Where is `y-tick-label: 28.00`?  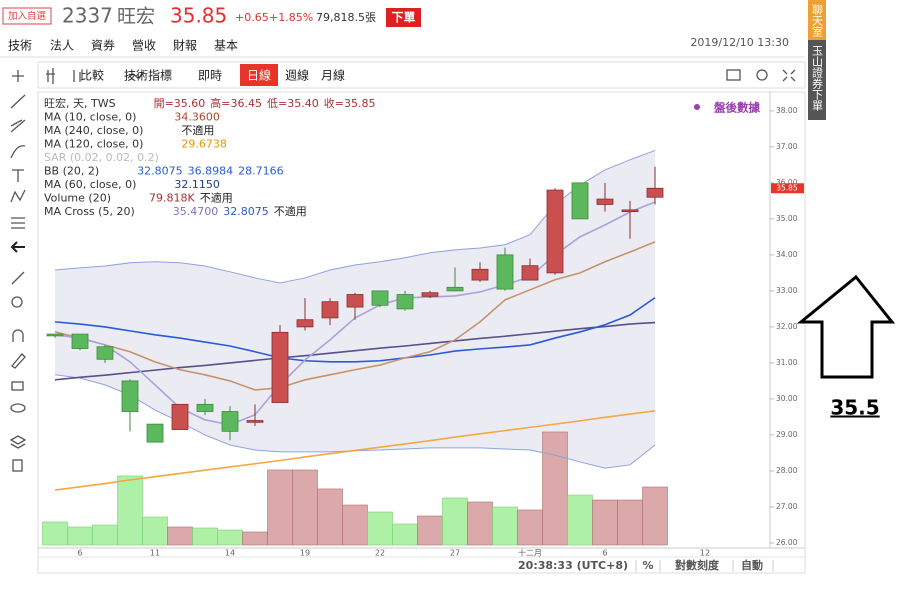
y-tick-label: 28.00 is located at coordinates (787, 470).